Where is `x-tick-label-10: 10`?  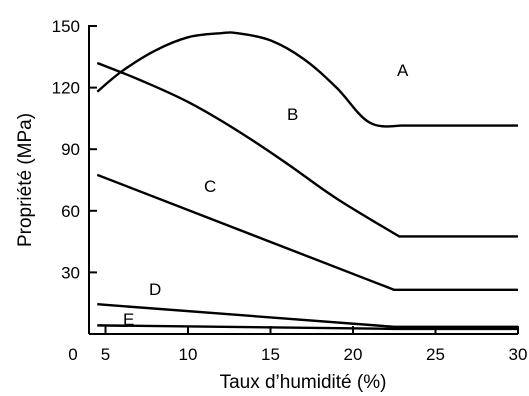
x-tick-label-10: 10 is located at coordinates (188, 354).